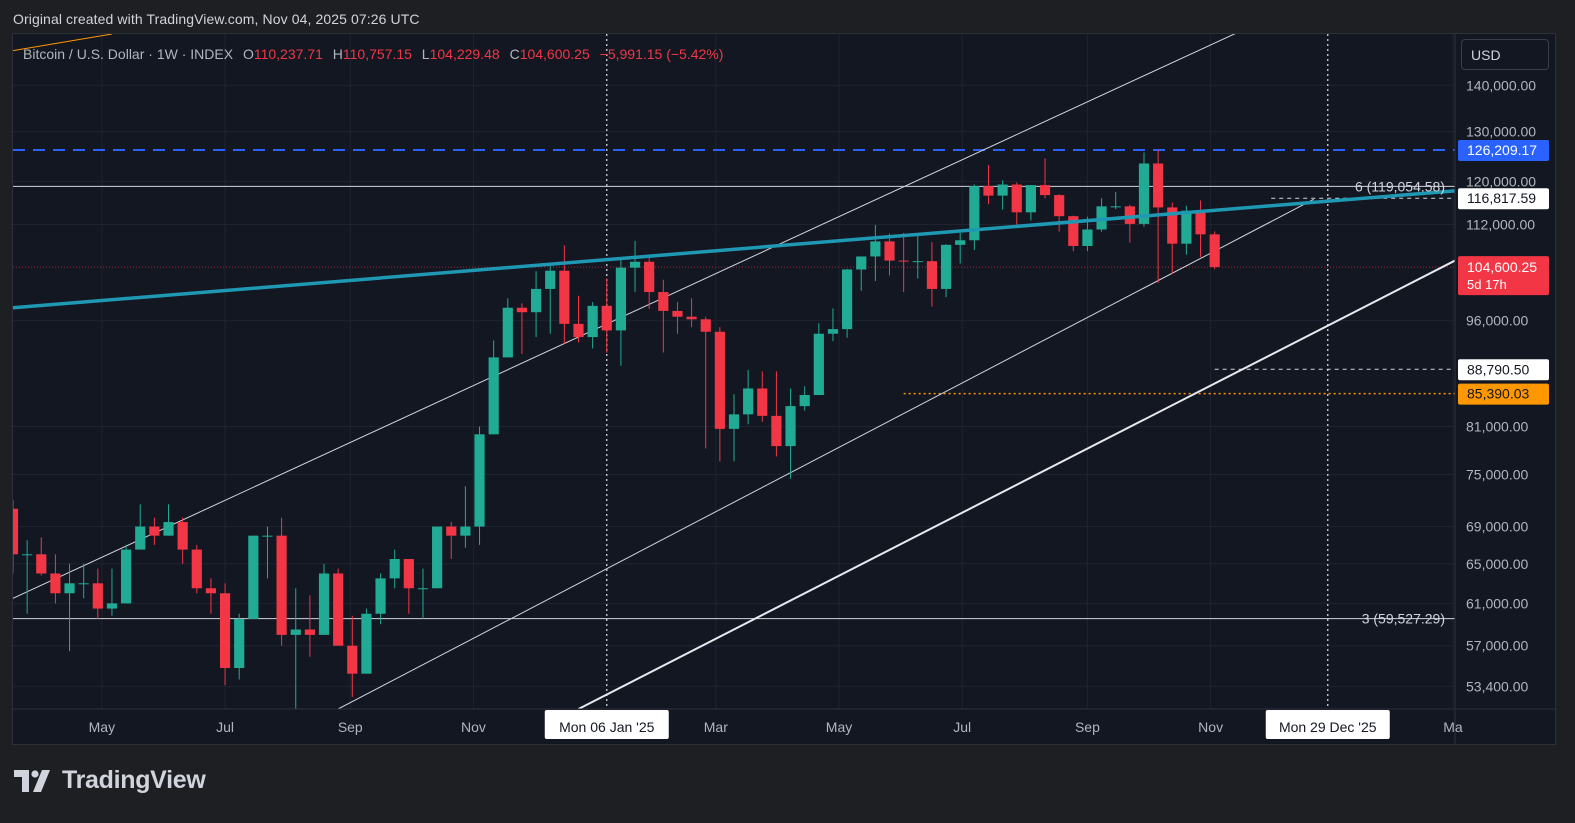 Image resolution: width=1575 pixels, height=823 pixels. I want to click on current-price-badge-bg, so click(1503, 276).